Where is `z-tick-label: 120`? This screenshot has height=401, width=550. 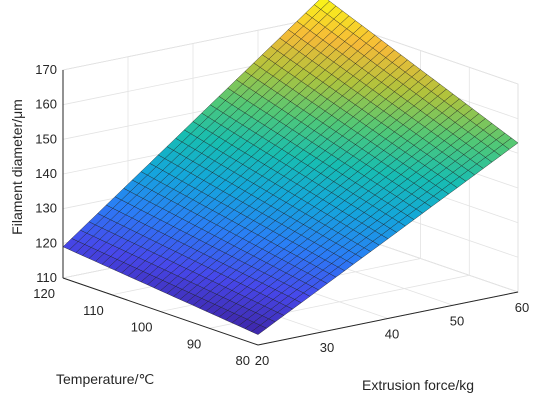
z-tick-label: 120 is located at coordinates (46, 242).